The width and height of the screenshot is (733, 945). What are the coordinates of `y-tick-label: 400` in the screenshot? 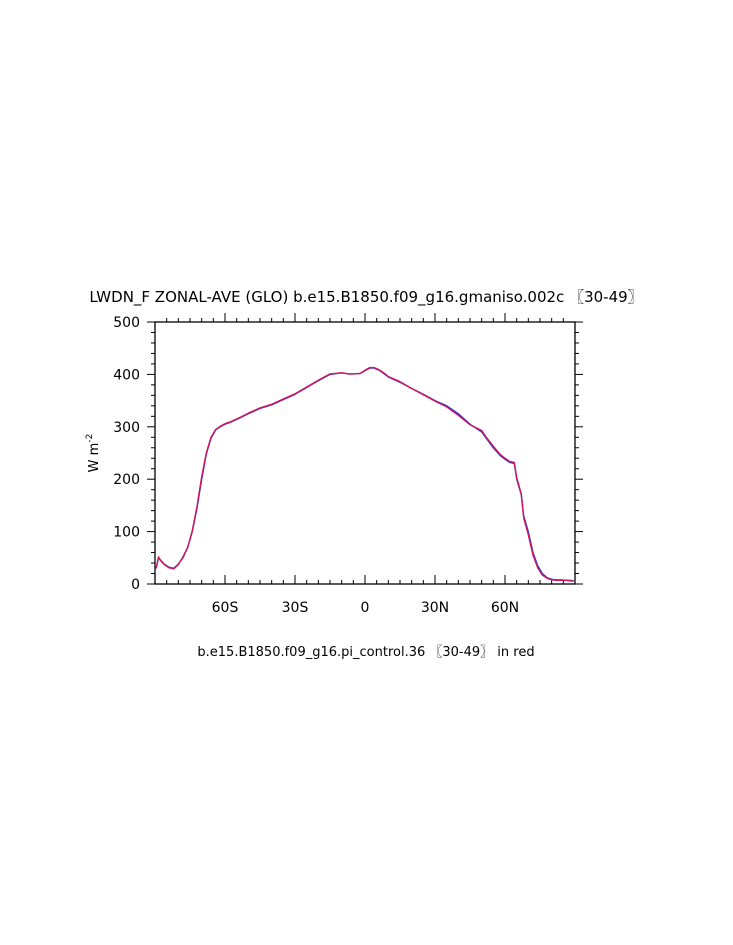 It's located at (126, 375).